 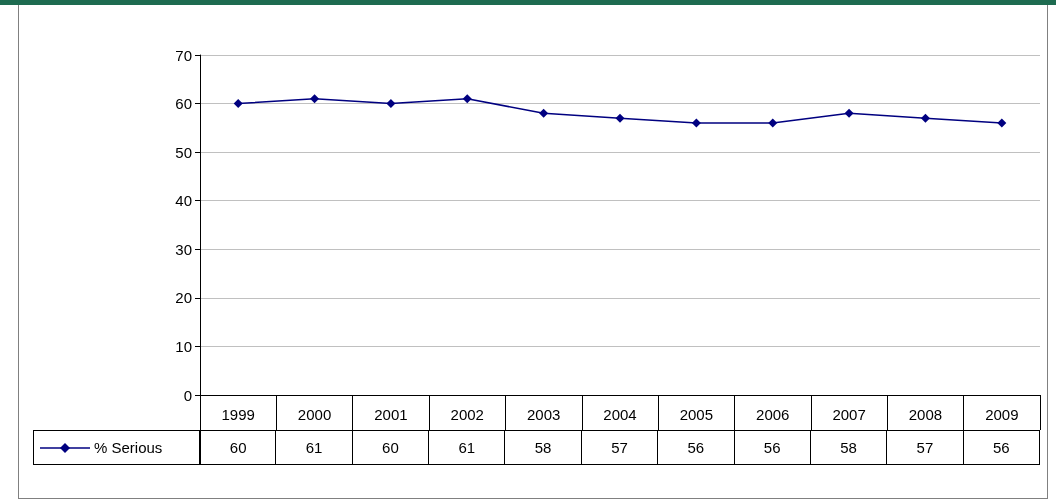 What do you see at coordinates (849, 414) in the screenshot?
I see `x-tick-label: 2007` at bounding box center [849, 414].